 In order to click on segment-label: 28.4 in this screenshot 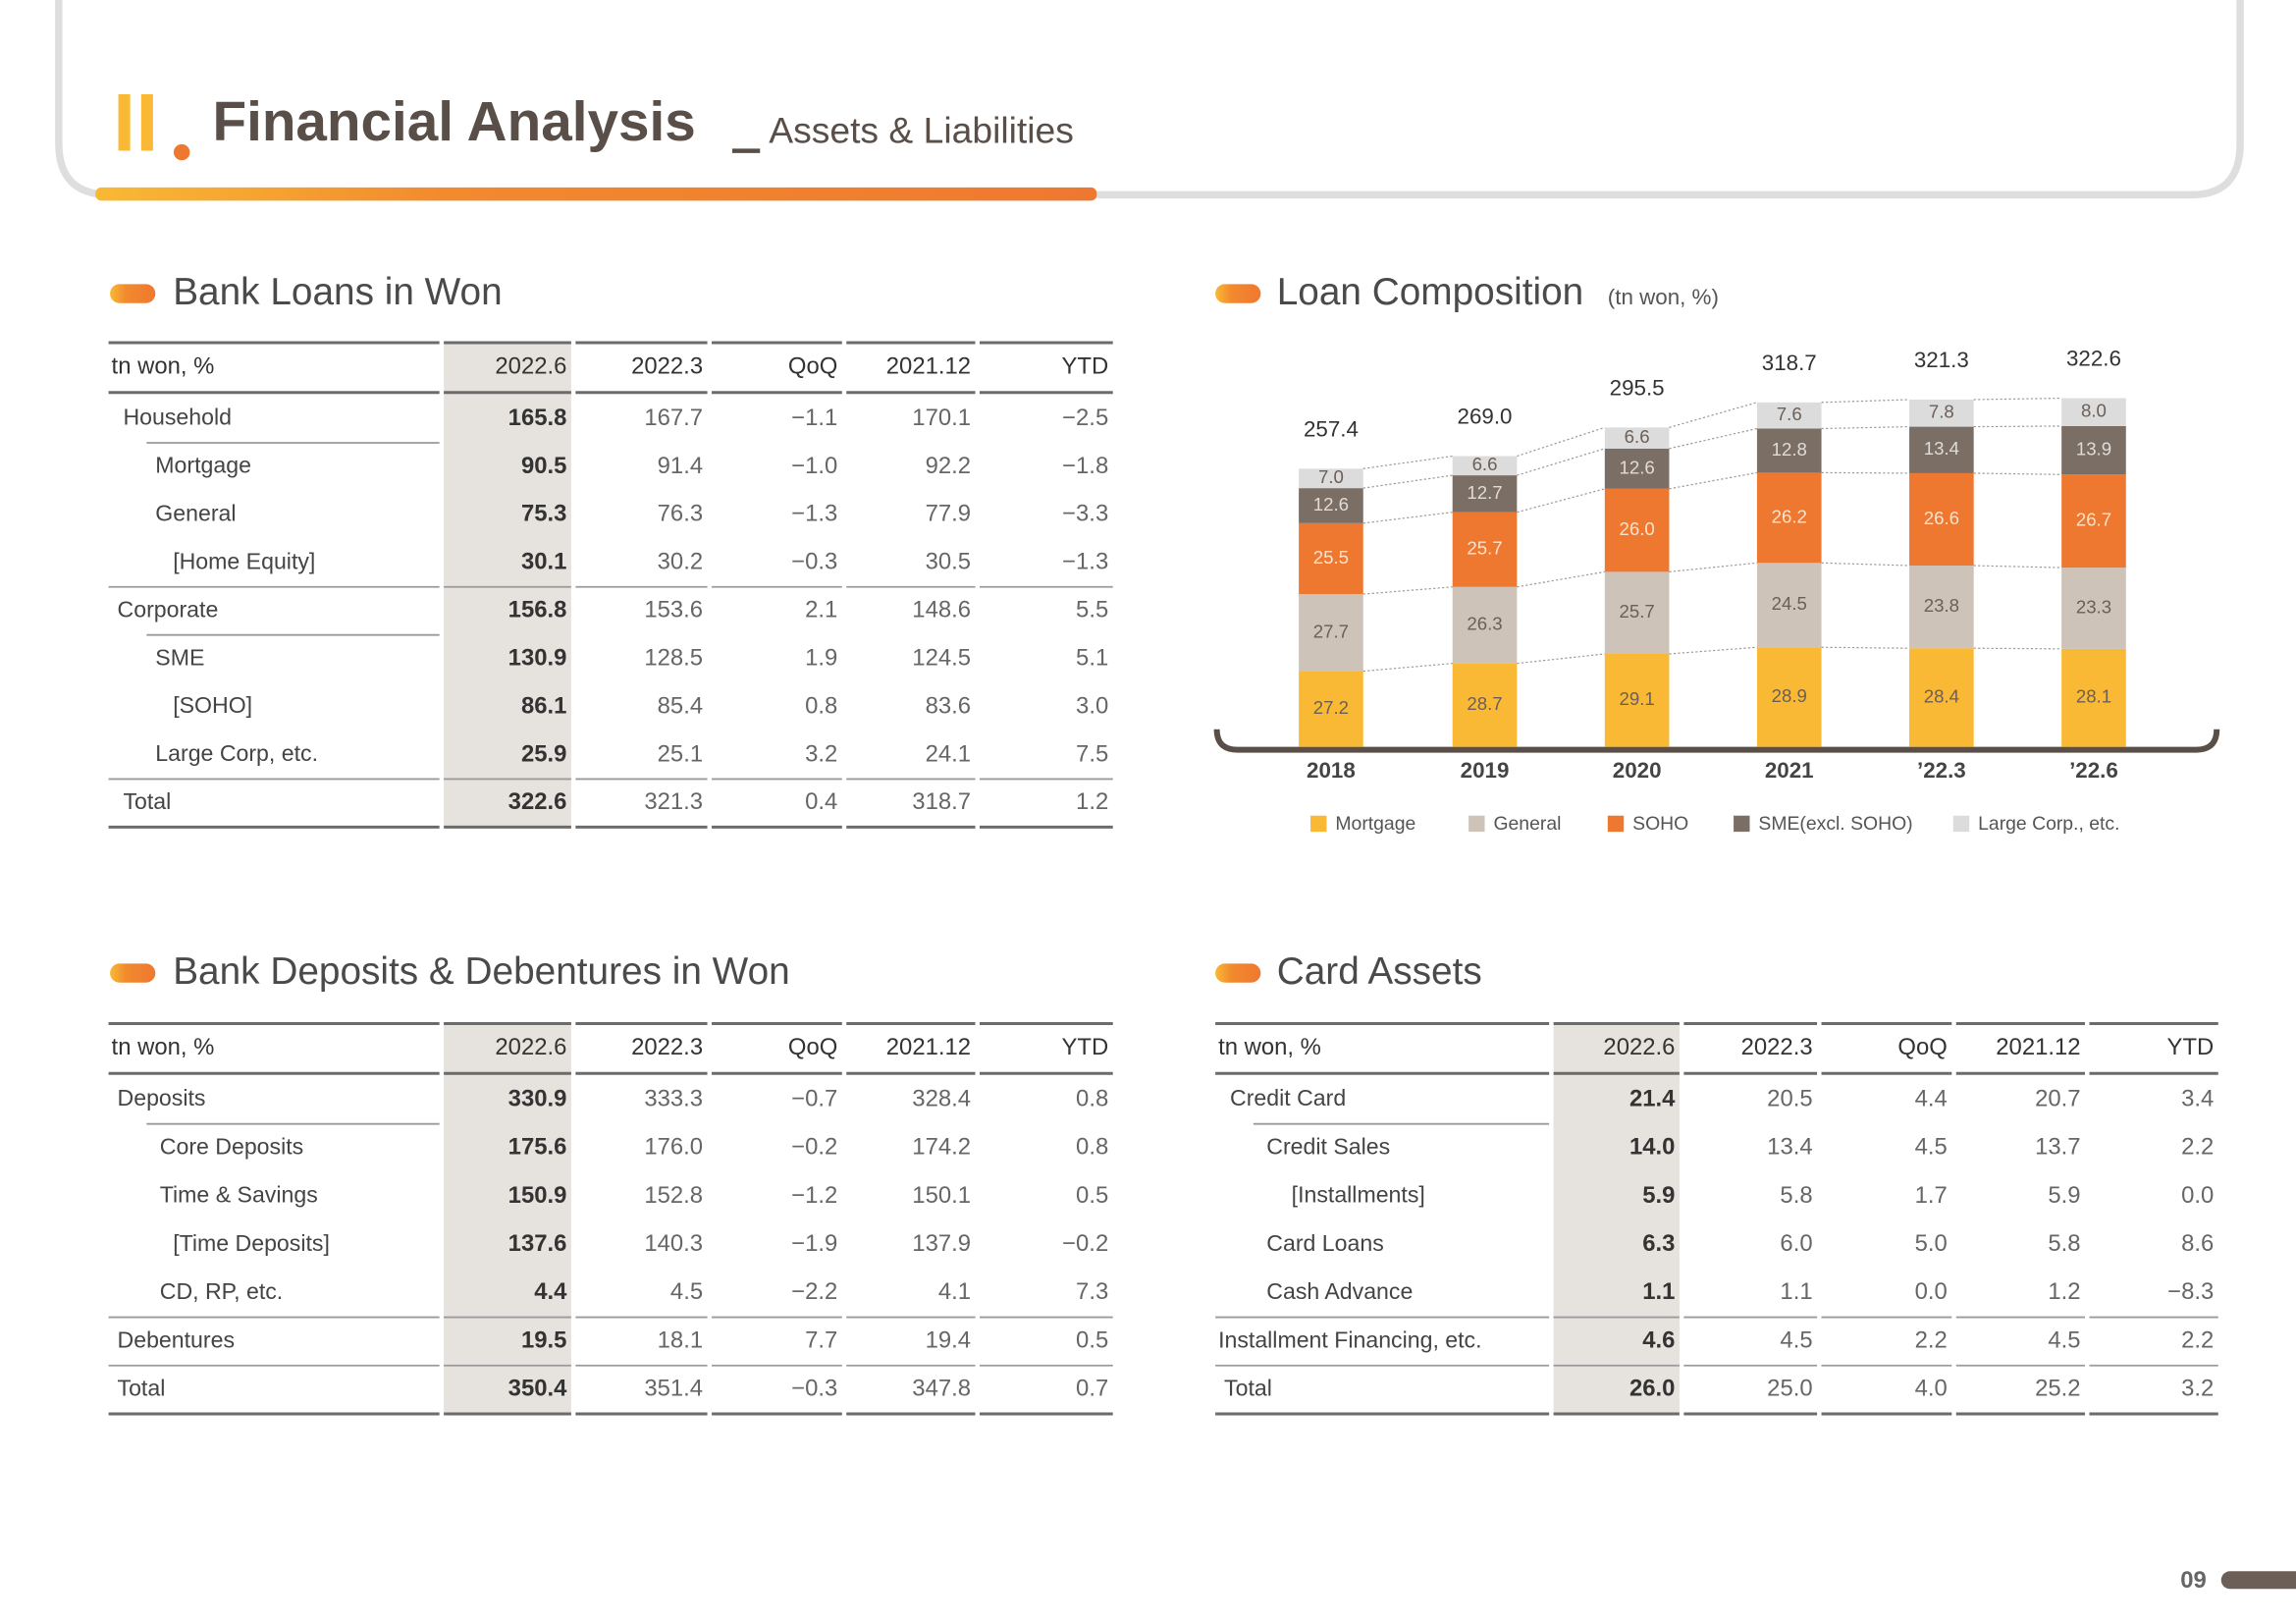, I will do `click(1941, 695)`.